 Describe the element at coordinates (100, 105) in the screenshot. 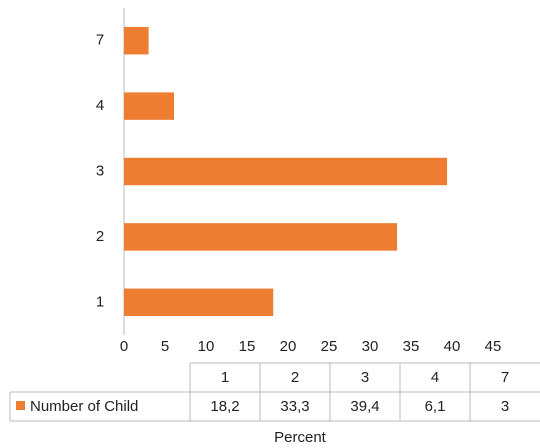

I see `y-tick-label: 4` at that location.